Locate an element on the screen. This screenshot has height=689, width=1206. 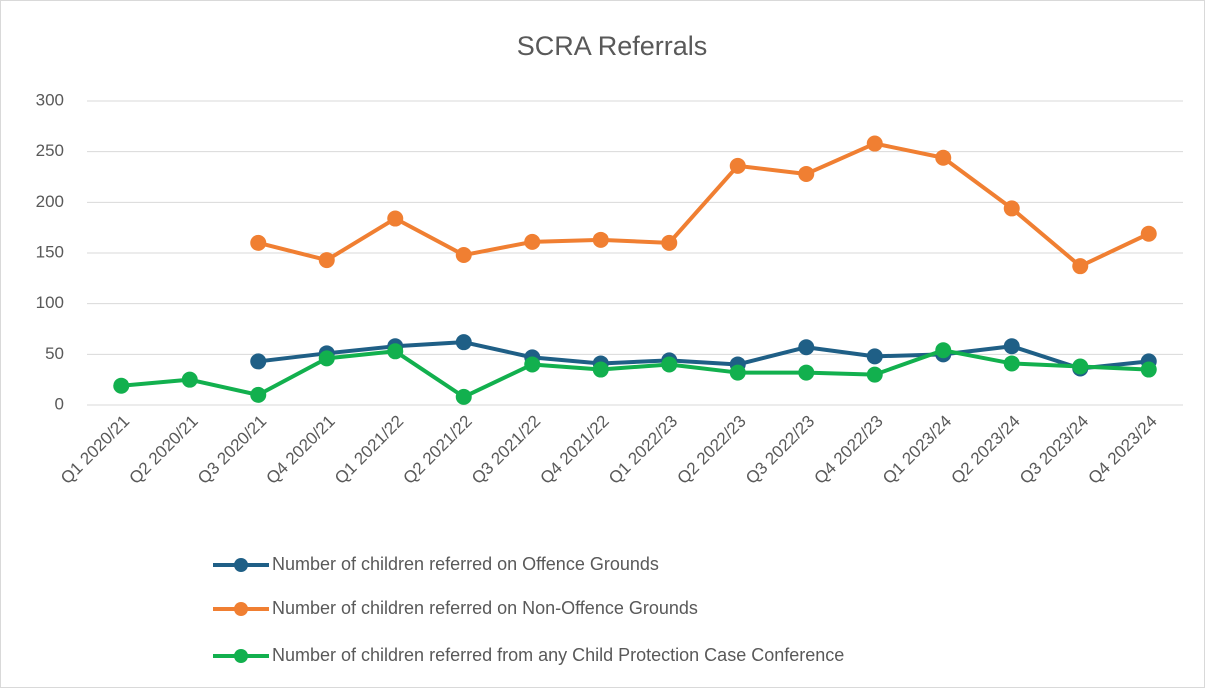
y-tick-label: 300 is located at coordinates (50, 99).